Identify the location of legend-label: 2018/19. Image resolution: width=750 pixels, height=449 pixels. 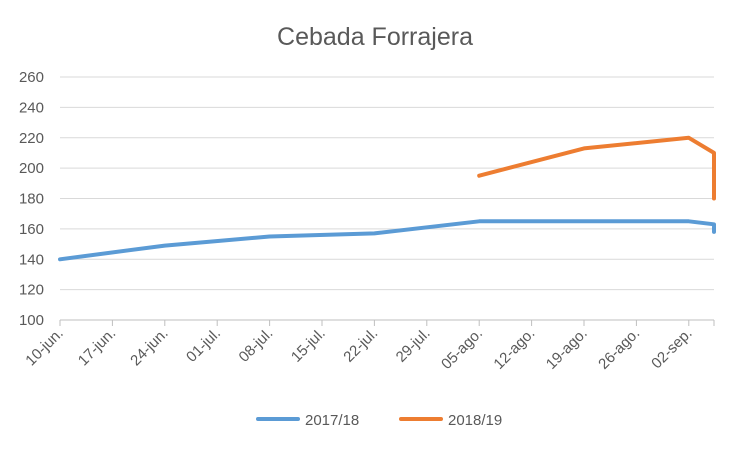
(475, 420).